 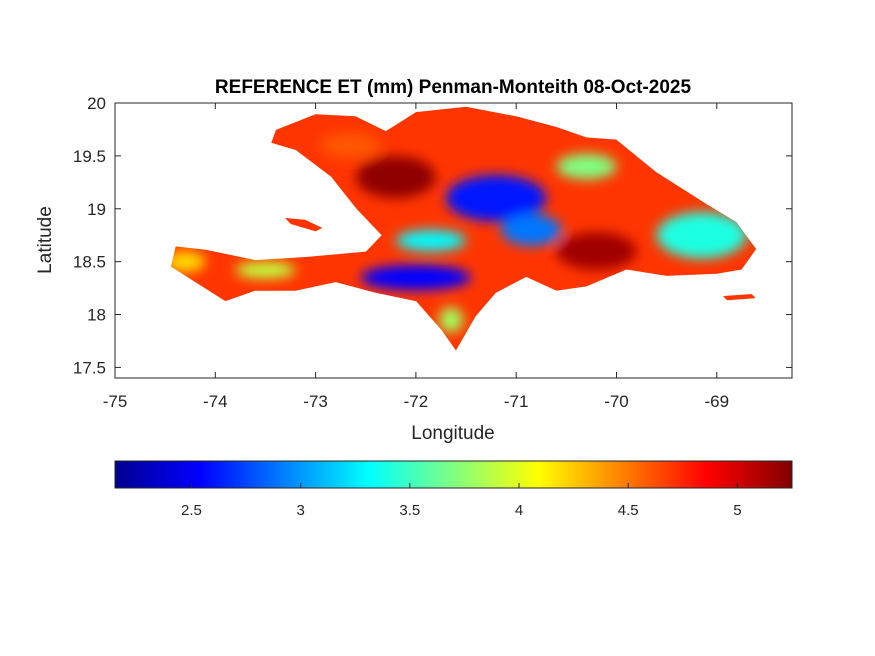 I want to click on x-tick-label: -72, so click(x=416, y=401).